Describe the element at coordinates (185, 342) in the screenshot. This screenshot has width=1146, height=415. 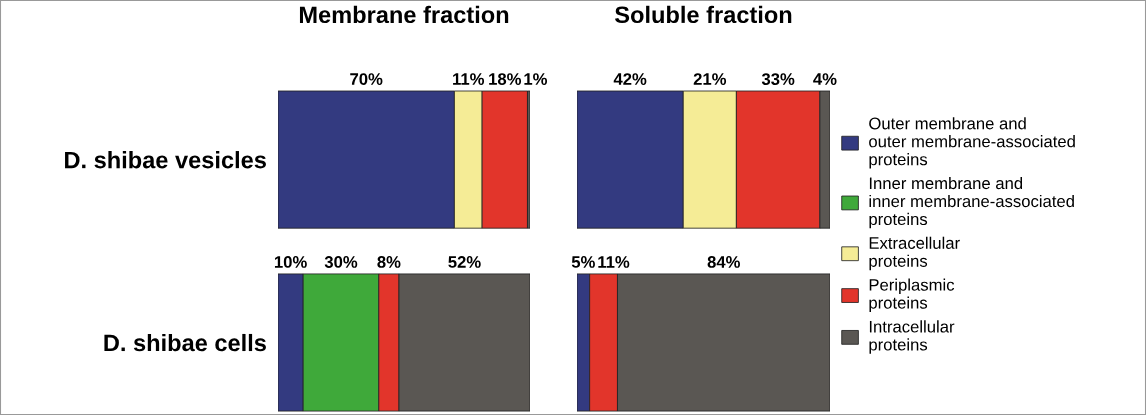
I see `y-tick-label: D. shibae cells` at that location.